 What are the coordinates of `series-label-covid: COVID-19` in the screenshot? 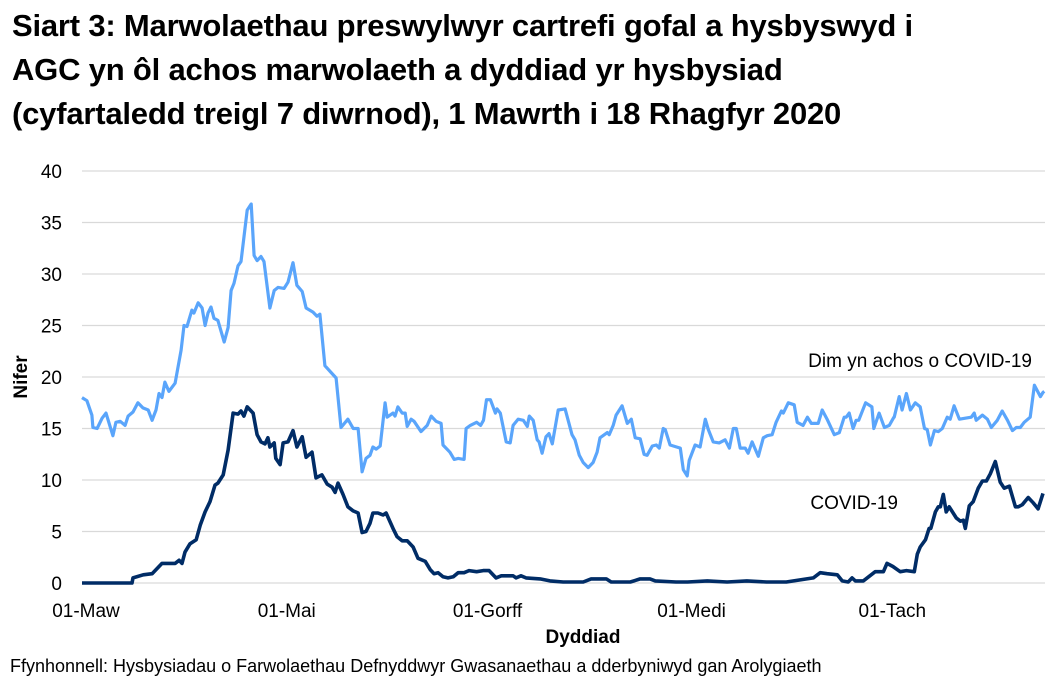 It's located at (854, 503).